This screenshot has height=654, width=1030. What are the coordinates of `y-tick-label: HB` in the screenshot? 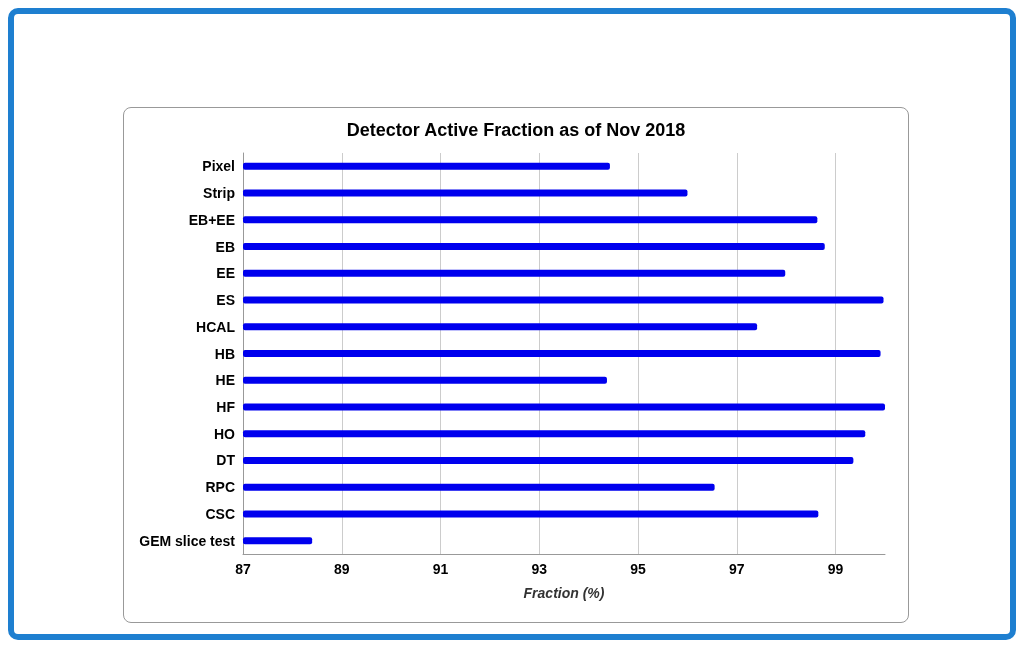 It's located at (224, 353).